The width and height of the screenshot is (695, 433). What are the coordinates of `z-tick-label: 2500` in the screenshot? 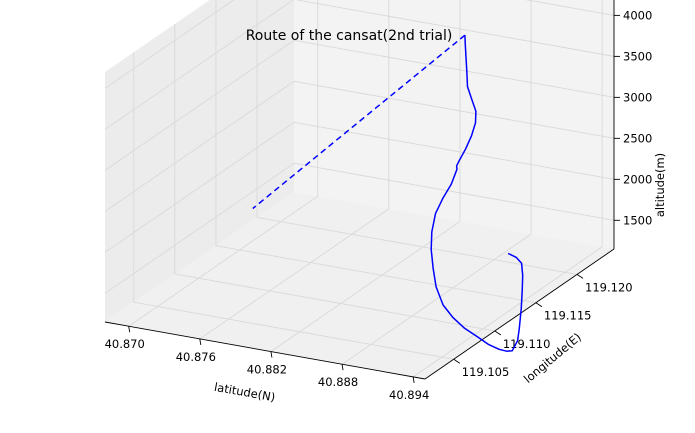 It's located at (637, 138).